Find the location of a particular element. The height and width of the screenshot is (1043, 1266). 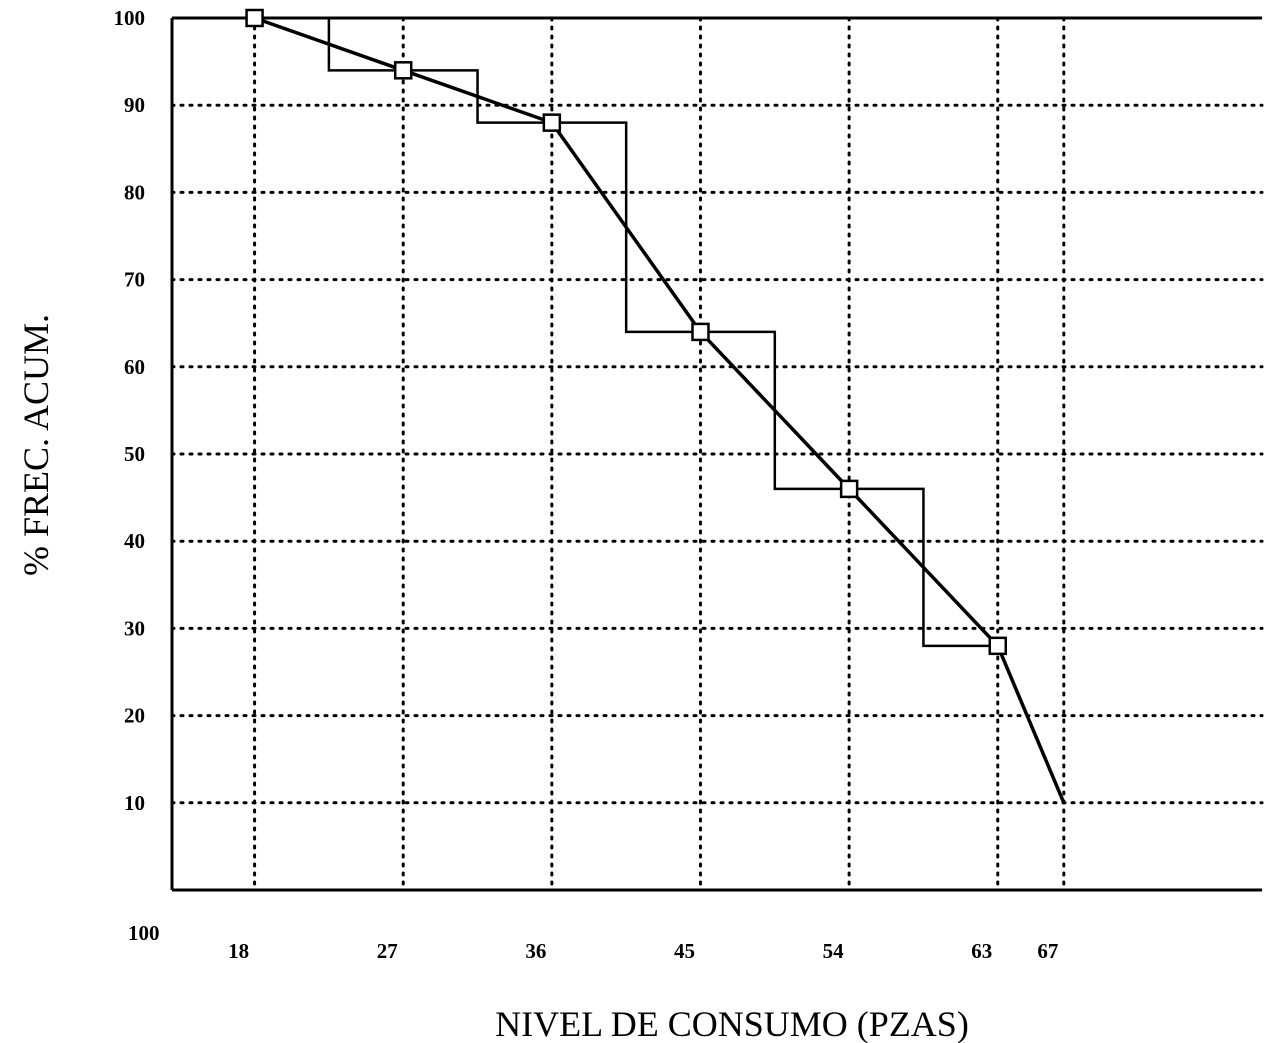

x-tick-label-27: 27 is located at coordinates (387, 951).